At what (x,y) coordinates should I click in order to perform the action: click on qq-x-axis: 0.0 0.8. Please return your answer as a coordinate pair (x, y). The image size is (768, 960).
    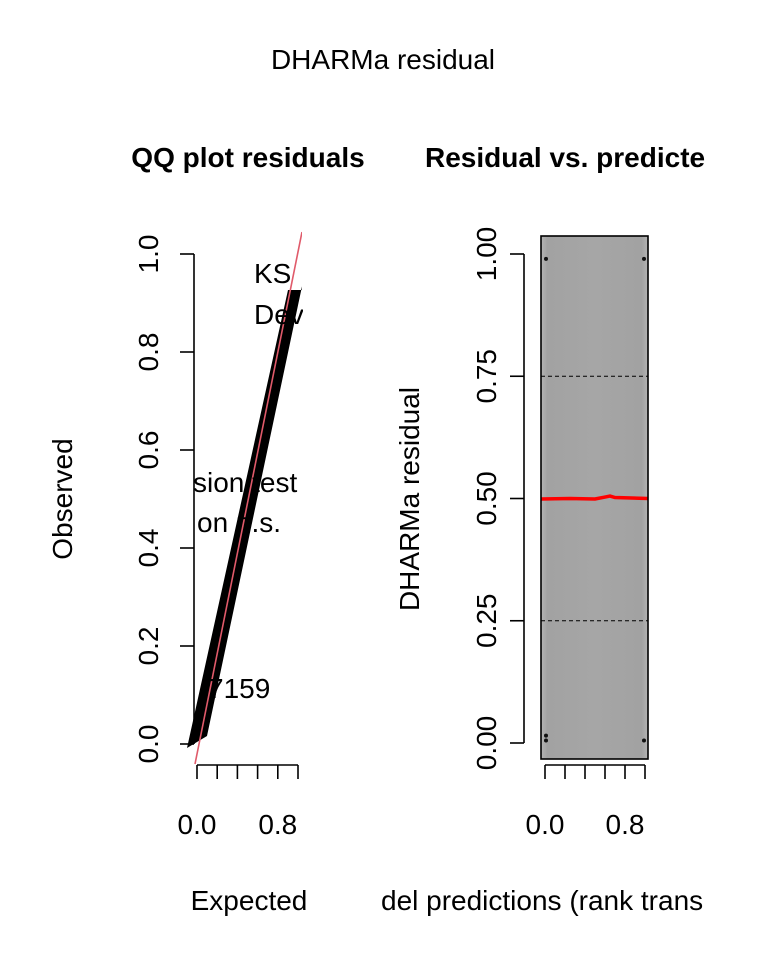
    Looking at the image, I should click on (238, 802).